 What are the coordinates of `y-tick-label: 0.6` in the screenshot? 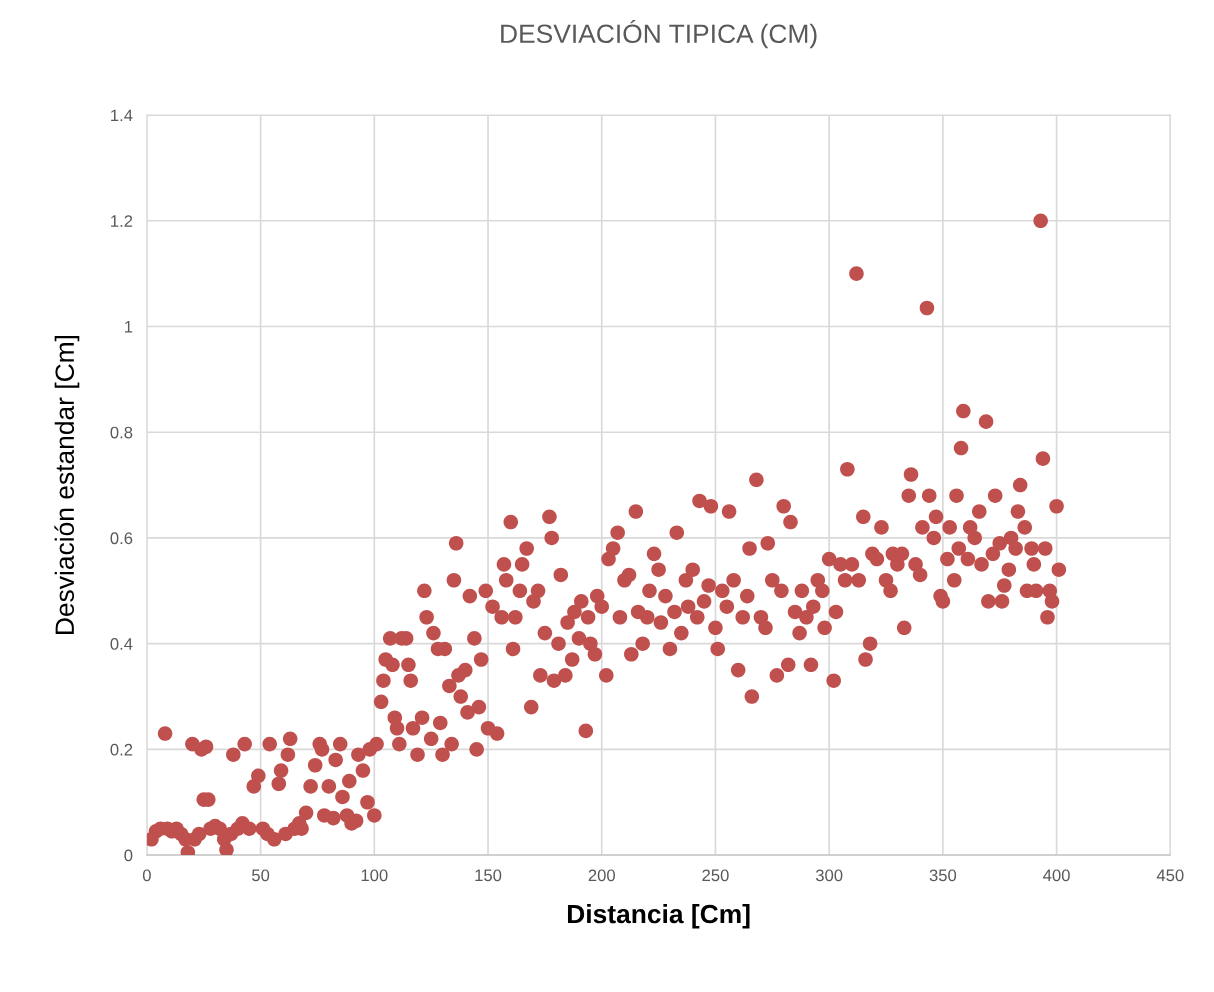 It's located at (121, 538).